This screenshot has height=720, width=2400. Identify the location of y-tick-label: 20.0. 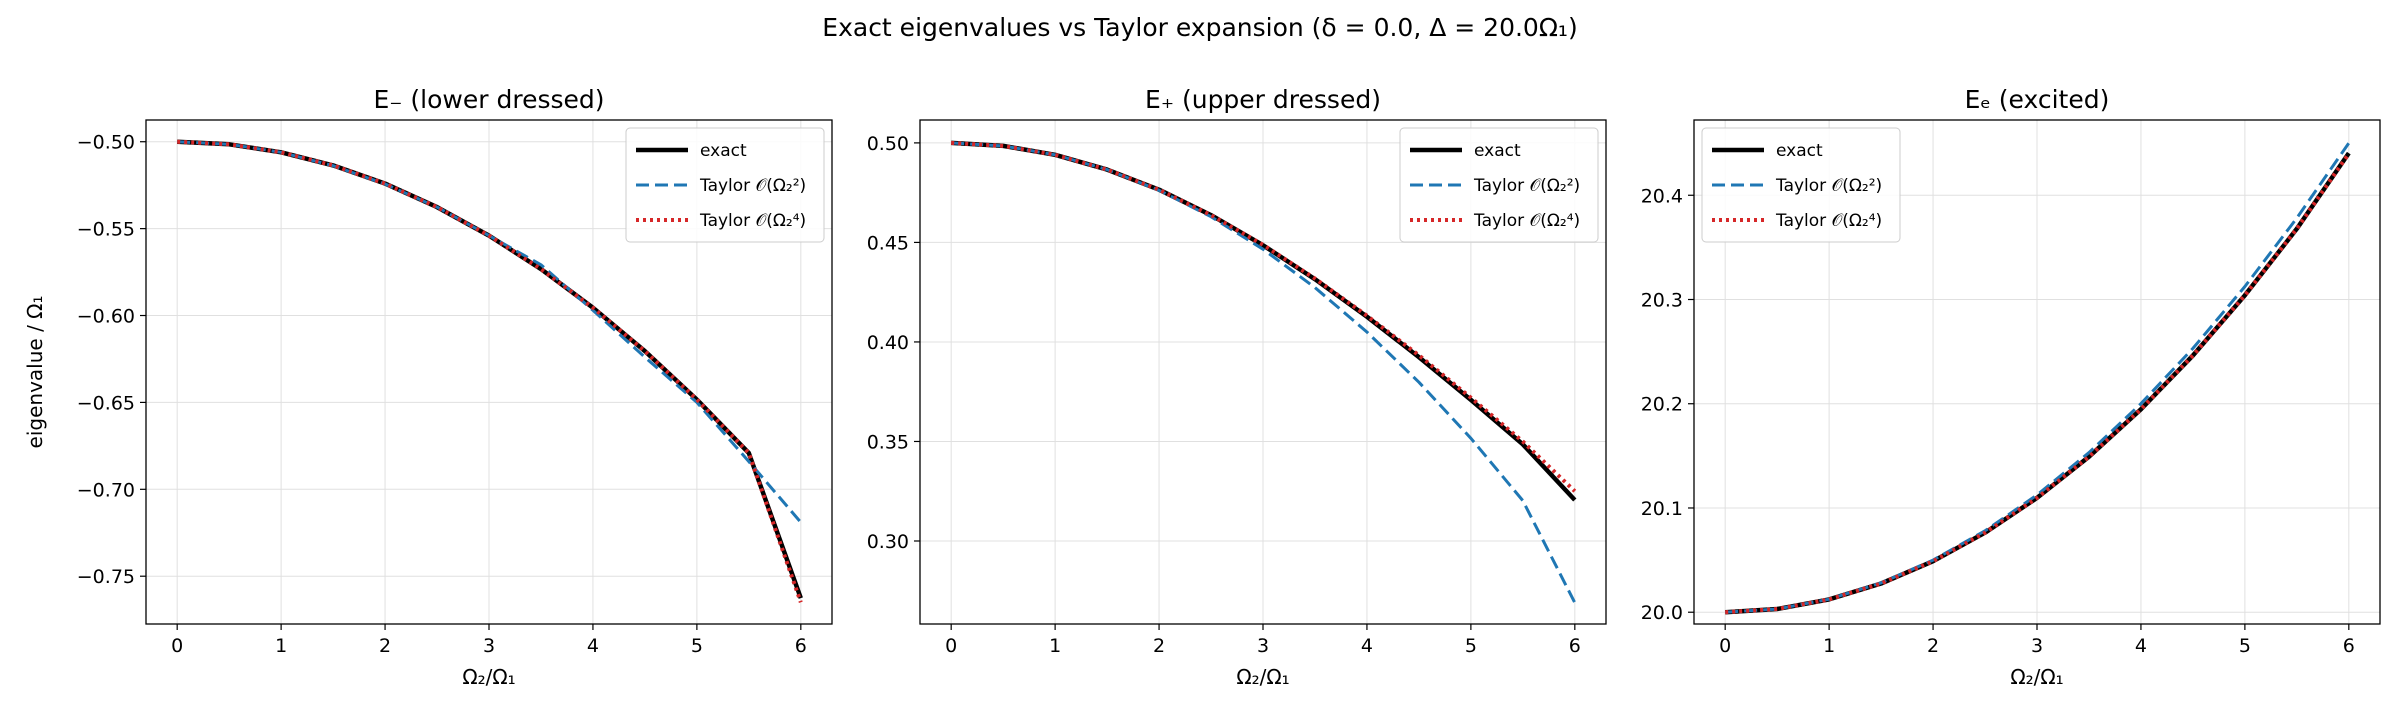
(1662, 613).